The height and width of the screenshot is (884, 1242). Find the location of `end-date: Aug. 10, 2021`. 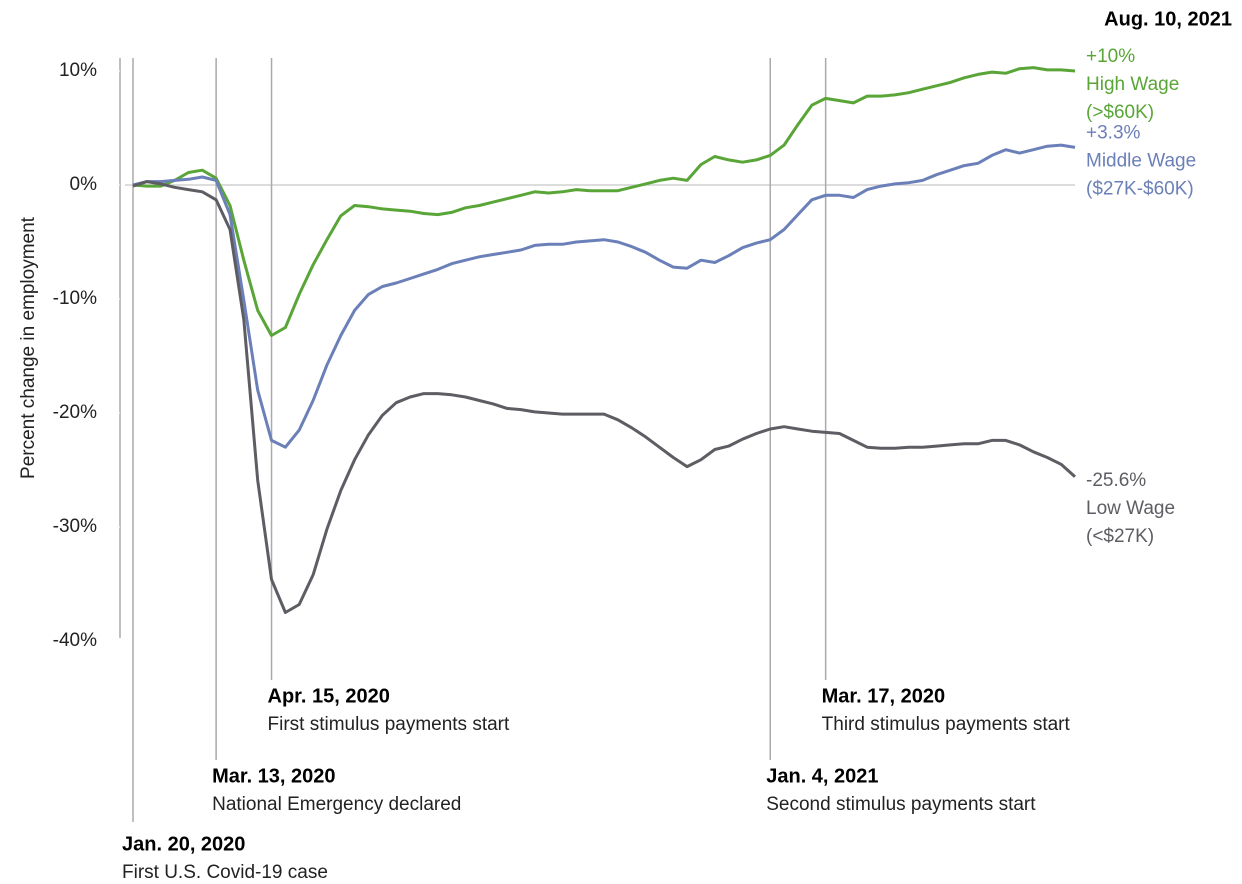

end-date: Aug. 10, 2021 is located at coordinates (1168, 19).